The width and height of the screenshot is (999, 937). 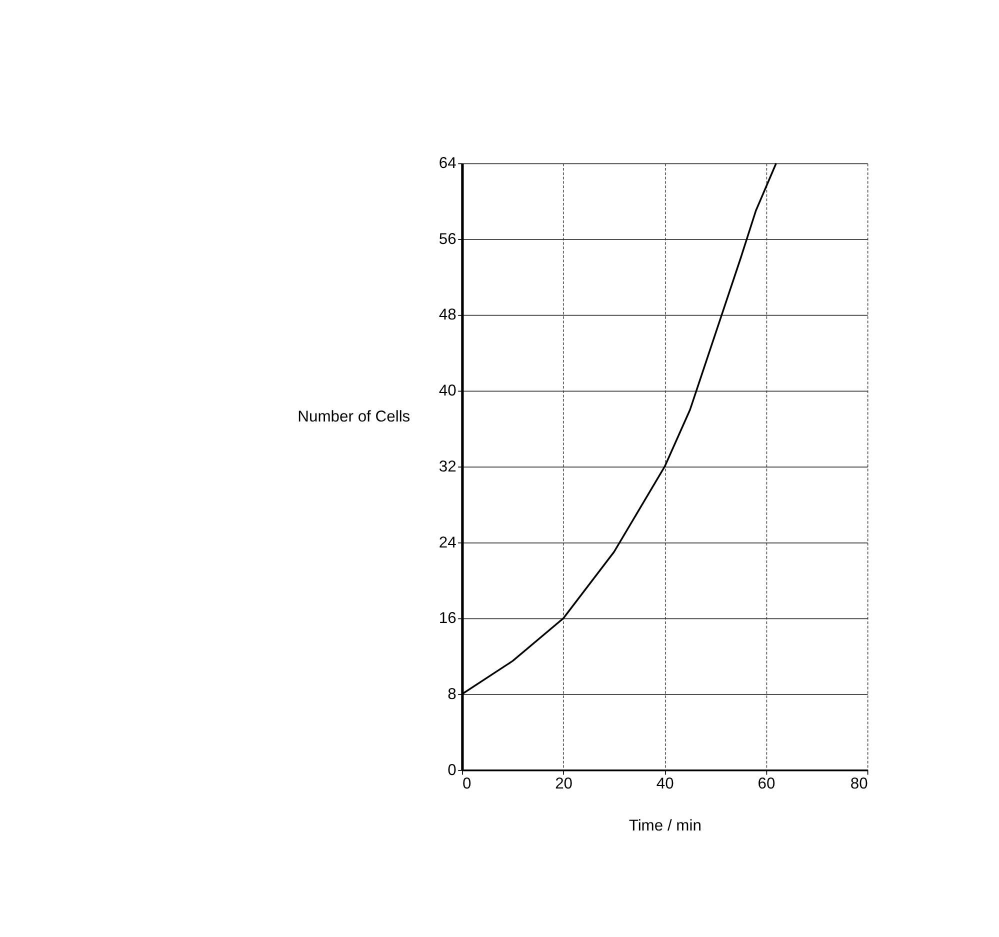 I want to click on x-tick-label: 60, so click(x=767, y=784).